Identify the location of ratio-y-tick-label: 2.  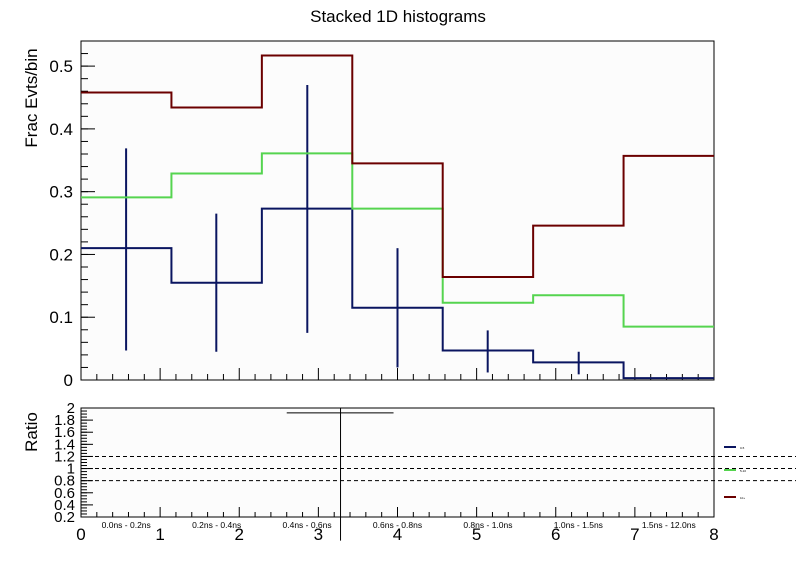
(71, 408).